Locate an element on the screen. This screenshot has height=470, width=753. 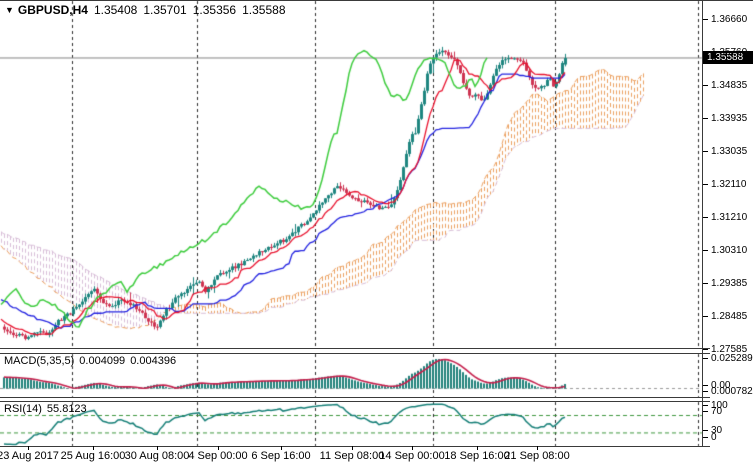
rsi-axis-label: 0 is located at coordinates (714, 437).